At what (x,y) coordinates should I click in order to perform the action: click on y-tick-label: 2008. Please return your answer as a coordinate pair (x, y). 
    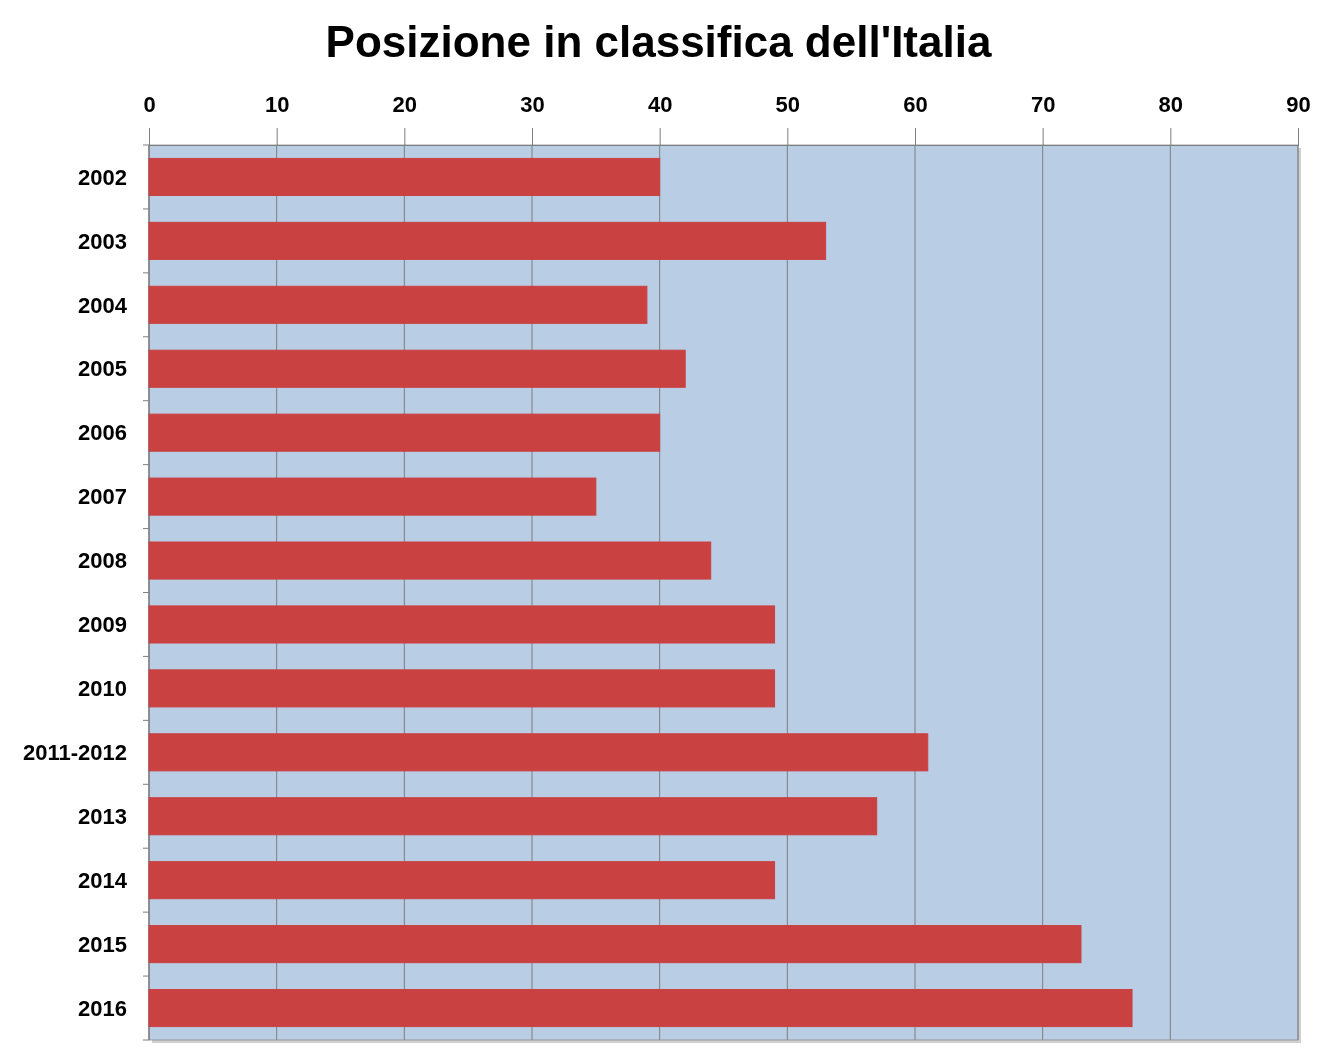
    Looking at the image, I should click on (102, 561).